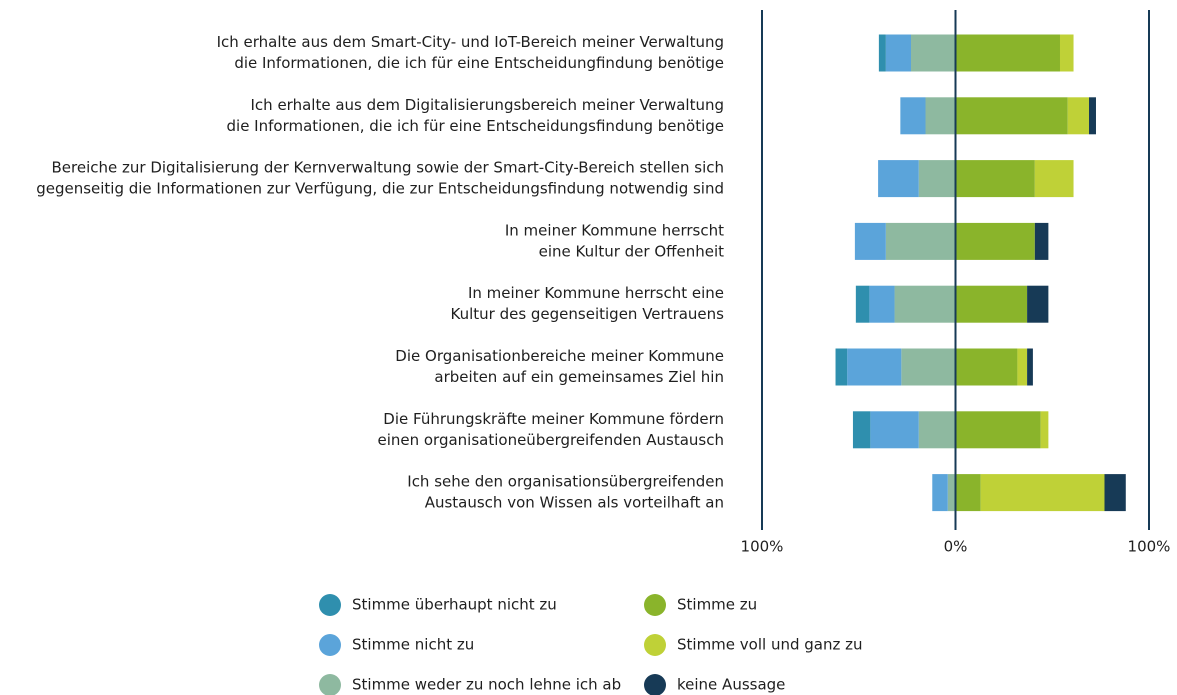 This screenshot has width=1177, height=695. Describe the element at coordinates (486, 685) in the screenshot. I see `legend-label: Stimme weder zu noch lehne ich ab` at that location.